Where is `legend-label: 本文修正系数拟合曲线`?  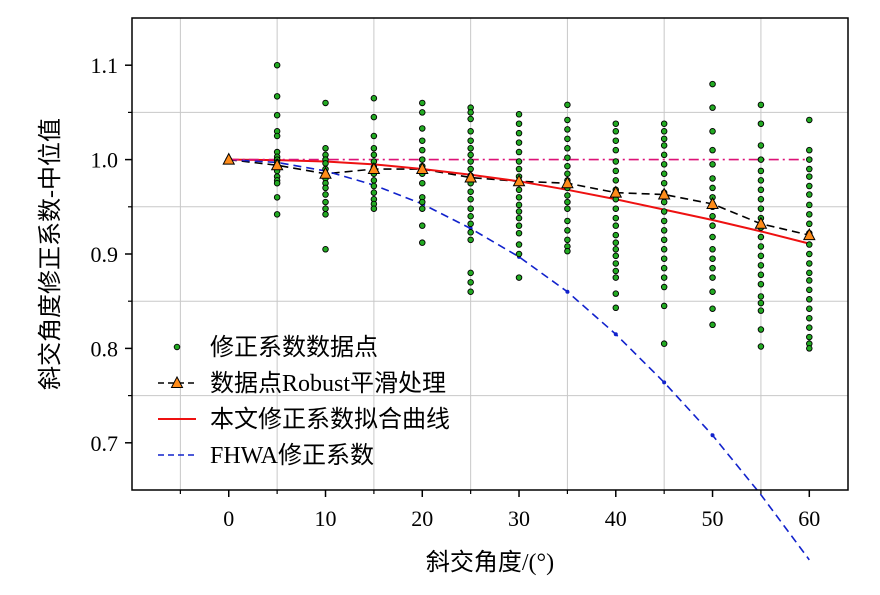 legend-label: 本文修正系数拟合曲线 is located at coordinates (330, 419).